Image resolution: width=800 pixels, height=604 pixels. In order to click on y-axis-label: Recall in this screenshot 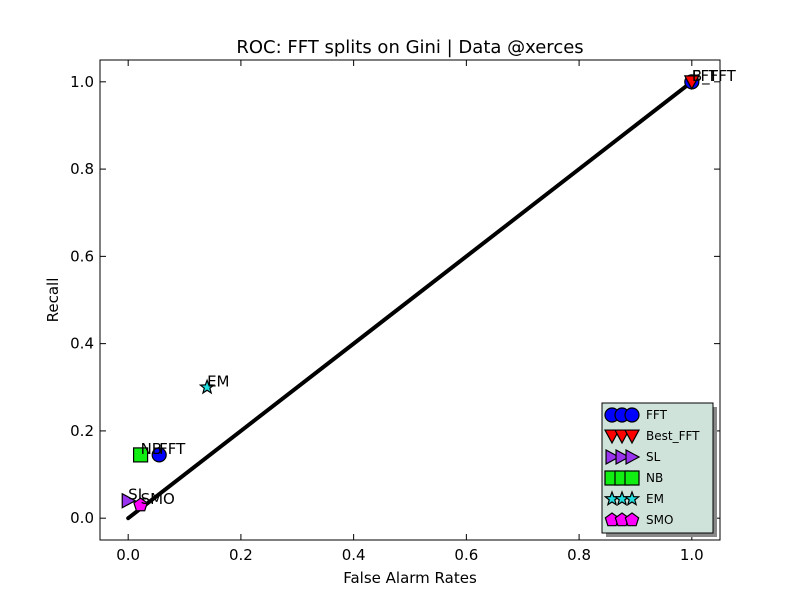, I will do `click(53, 300)`.